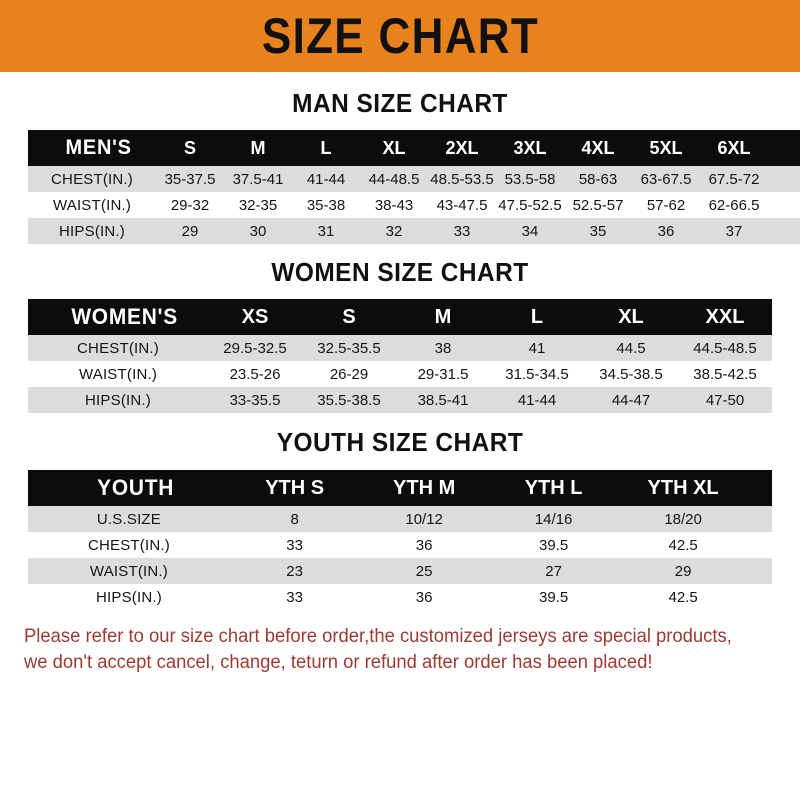 The image size is (800, 800). I want to click on table-cell: 23.5-26, so click(255, 374).